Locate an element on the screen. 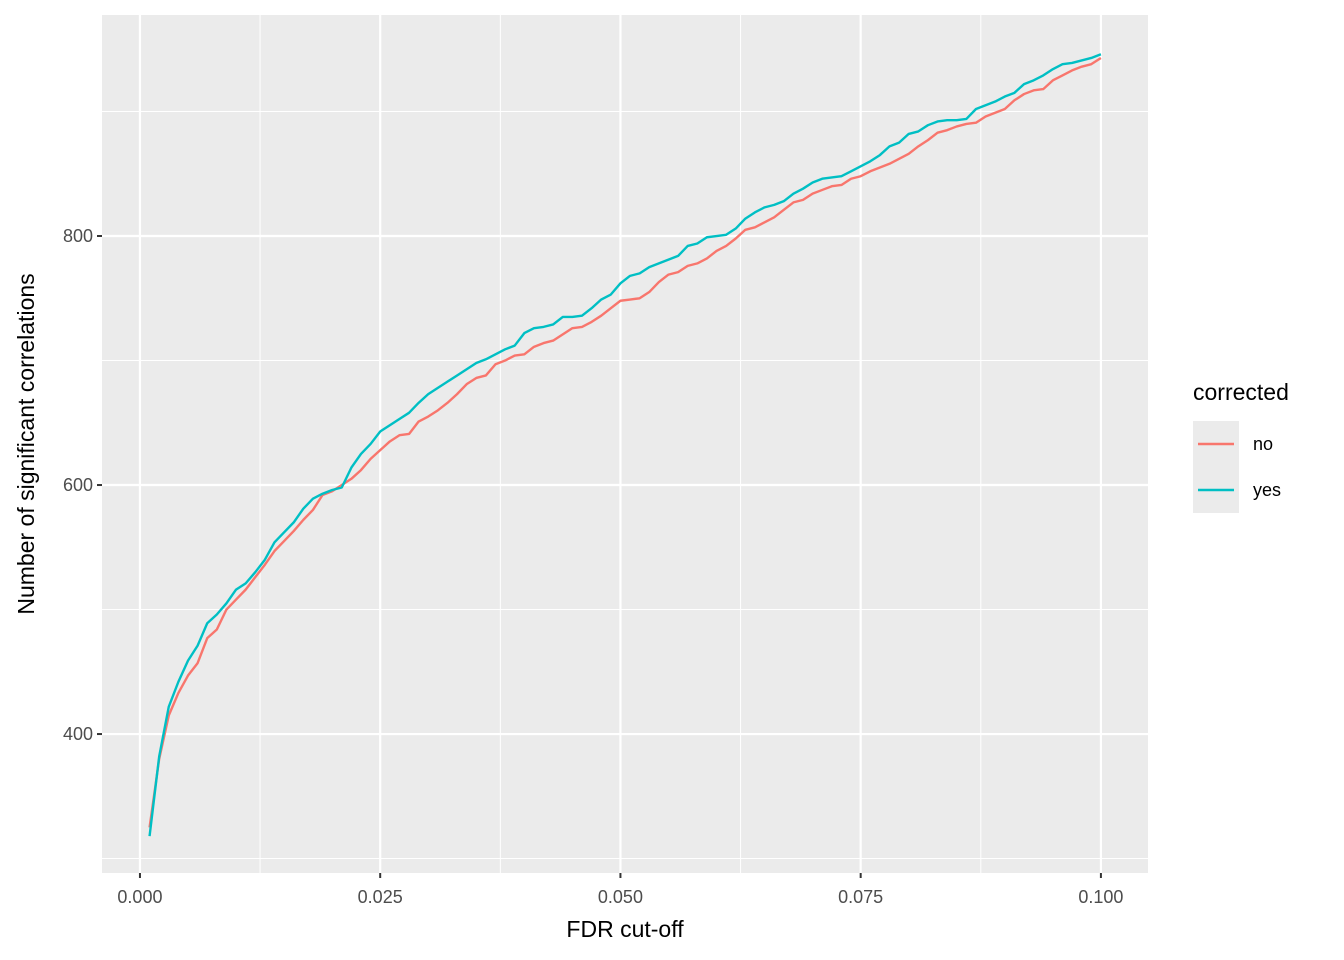 The width and height of the screenshot is (1344, 960). x-tick-label: 0.000 is located at coordinates (139, 897).